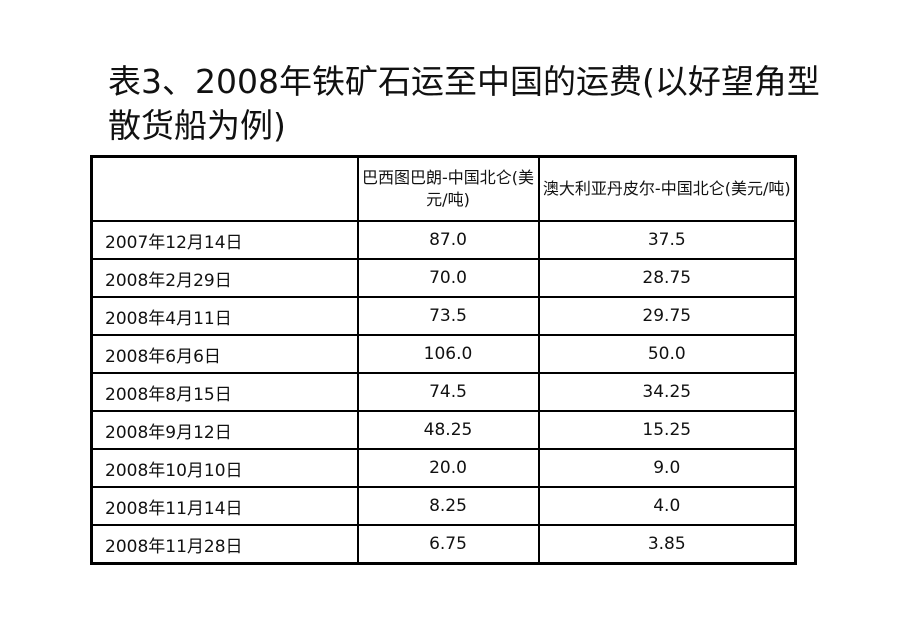 The image size is (910, 639). I want to click on table-row: 2008年8月15日 74.5 34.25, so click(443, 392).